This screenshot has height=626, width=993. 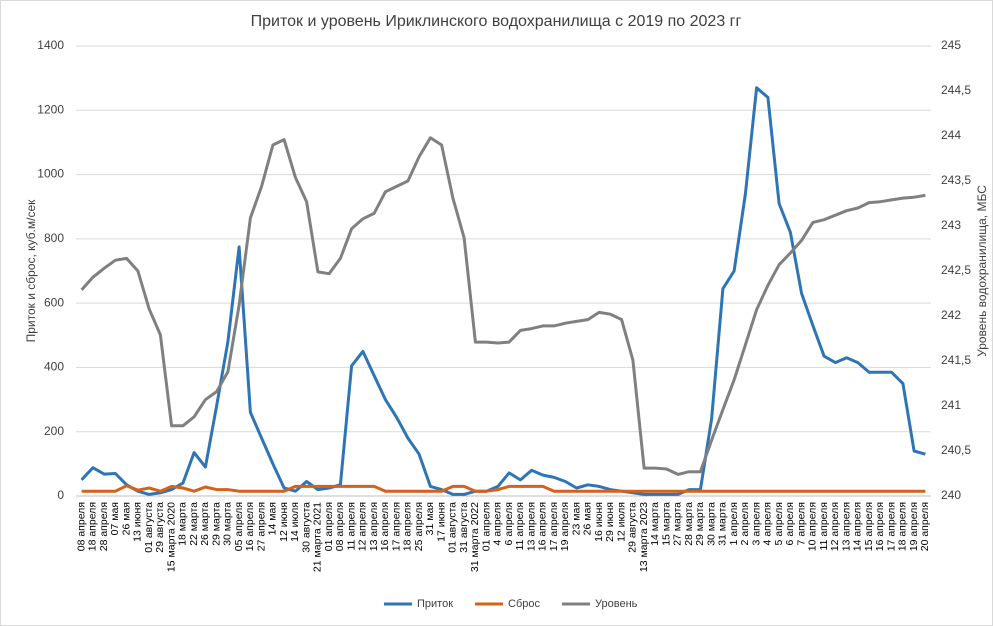 What do you see at coordinates (951, 405) in the screenshot?
I see `y2-tick-label: 241` at bounding box center [951, 405].